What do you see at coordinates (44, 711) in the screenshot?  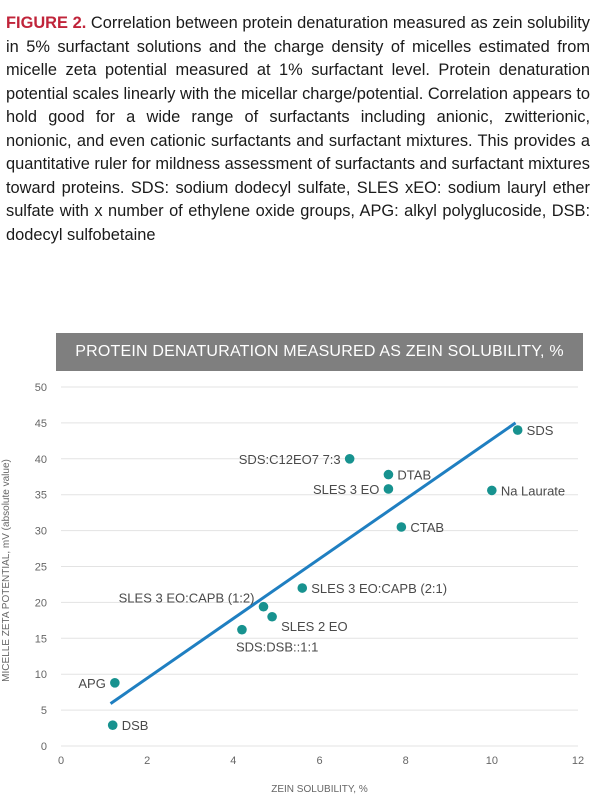 I see `y-tick-label: 5` at bounding box center [44, 711].